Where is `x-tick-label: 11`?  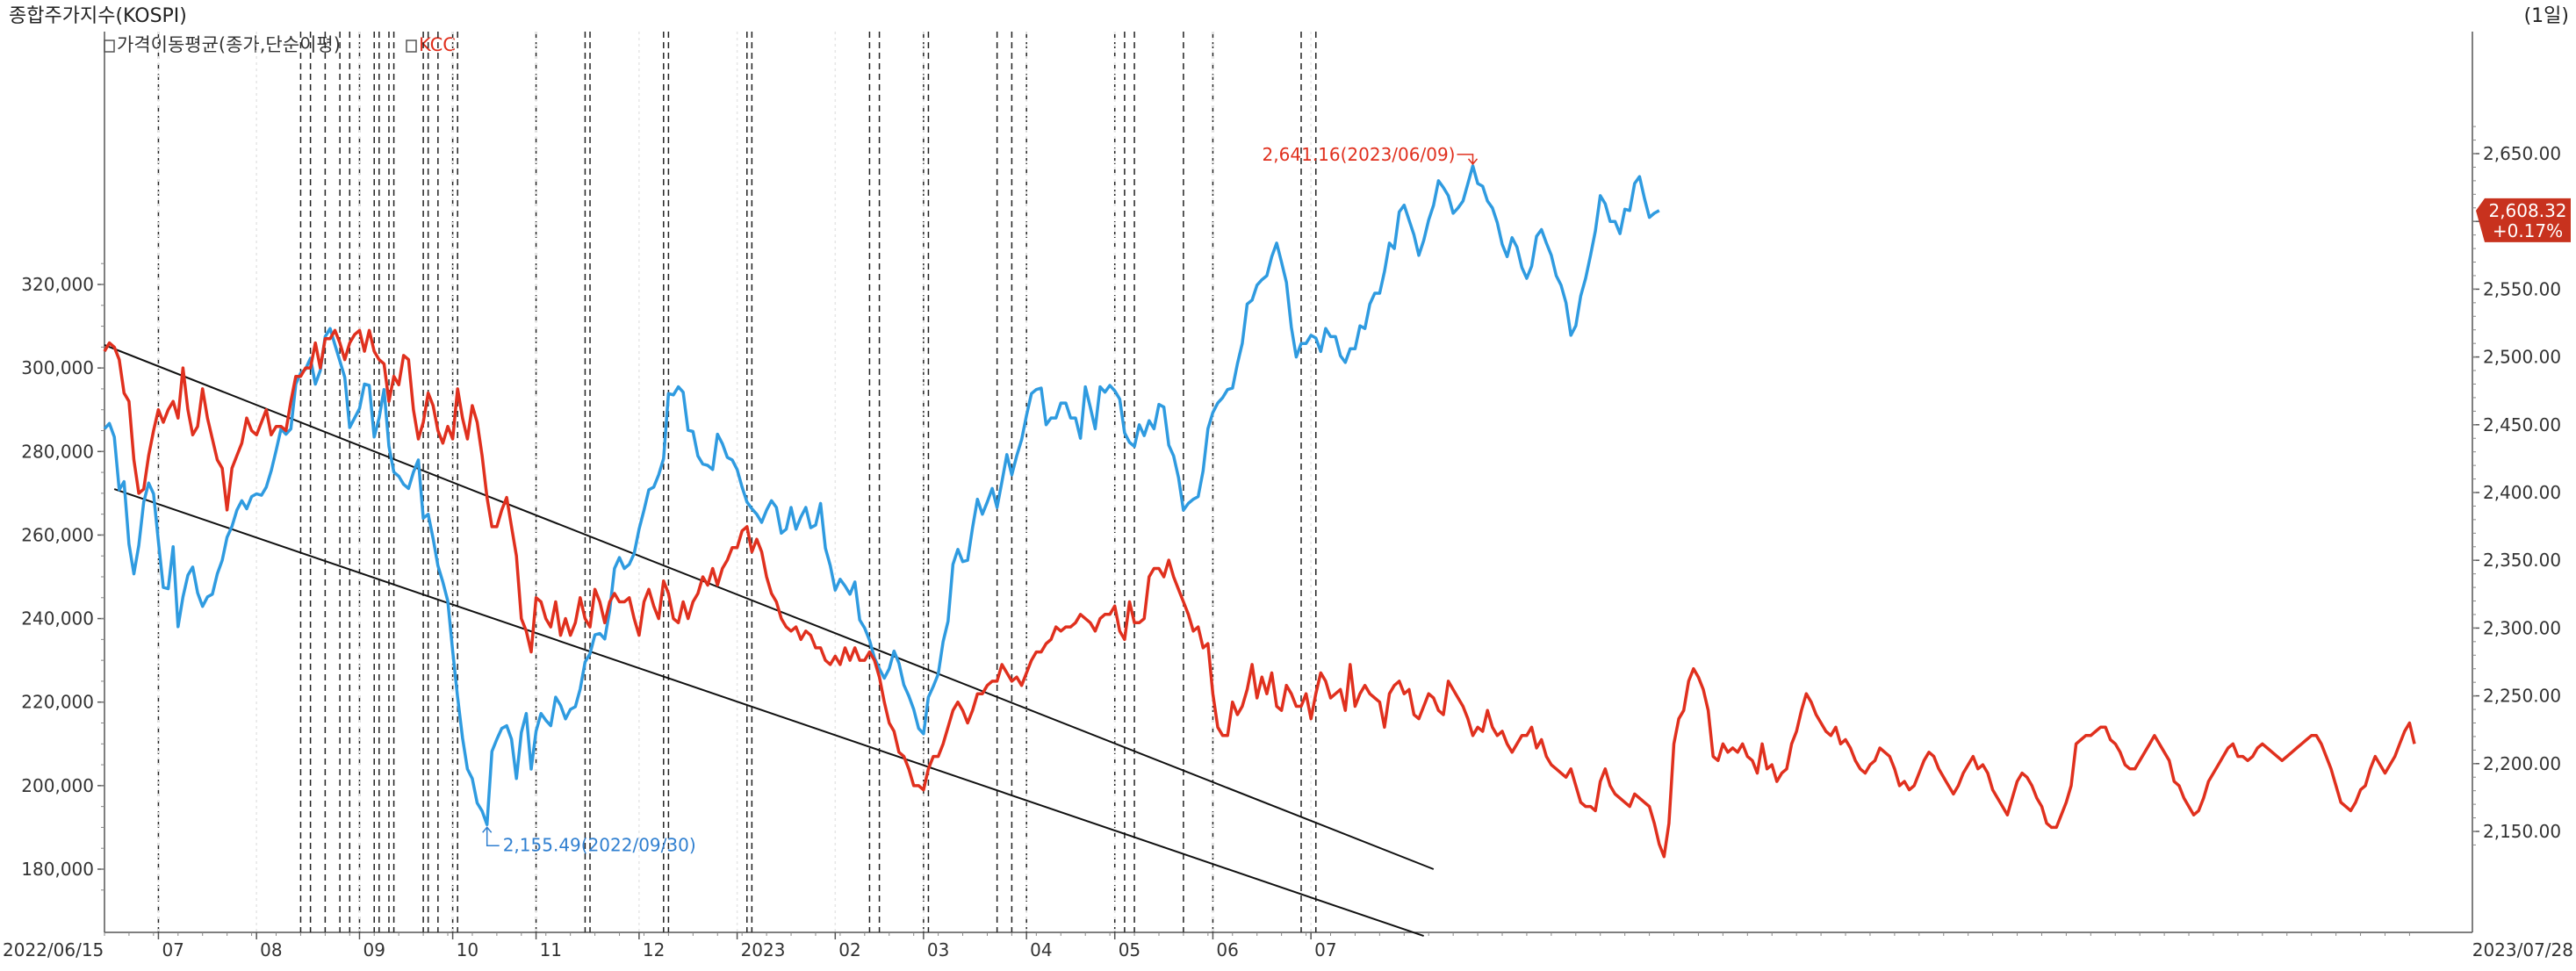 x-tick-label: 11 is located at coordinates (551, 949).